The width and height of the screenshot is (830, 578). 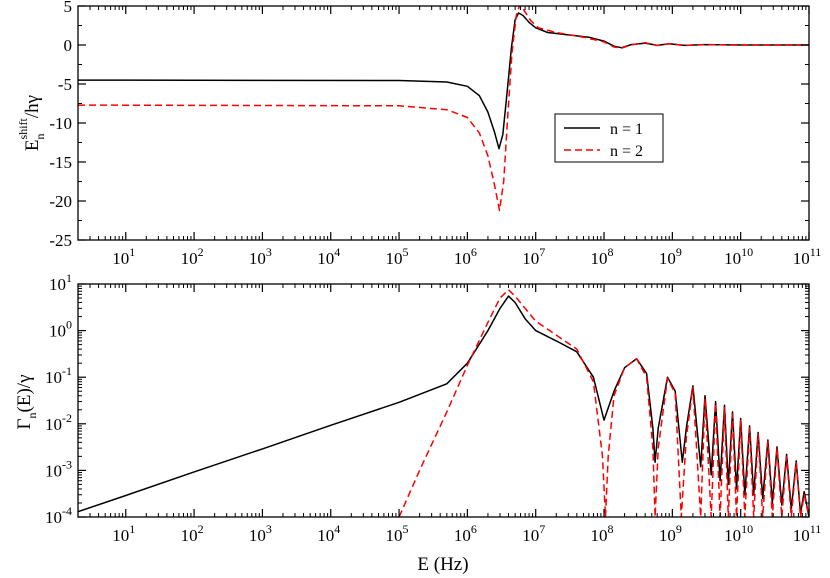 I want to click on bottom-y-axis-label: Γn(E)/γ, so click(x=26, y=402).